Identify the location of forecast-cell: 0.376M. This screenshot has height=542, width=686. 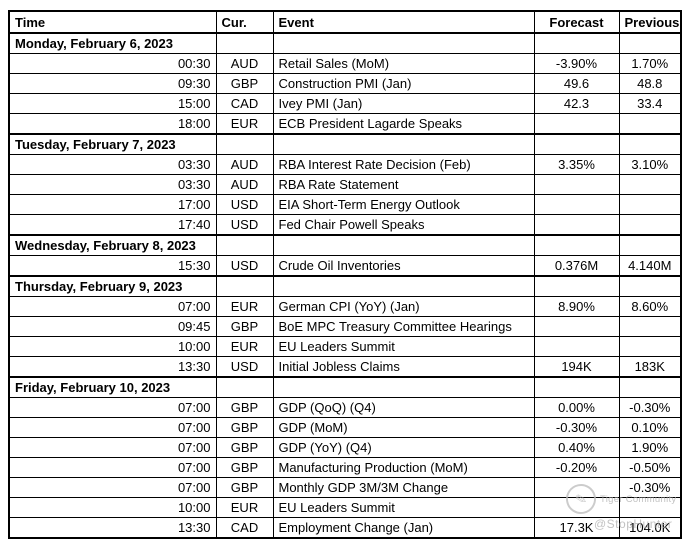
(576, 266).